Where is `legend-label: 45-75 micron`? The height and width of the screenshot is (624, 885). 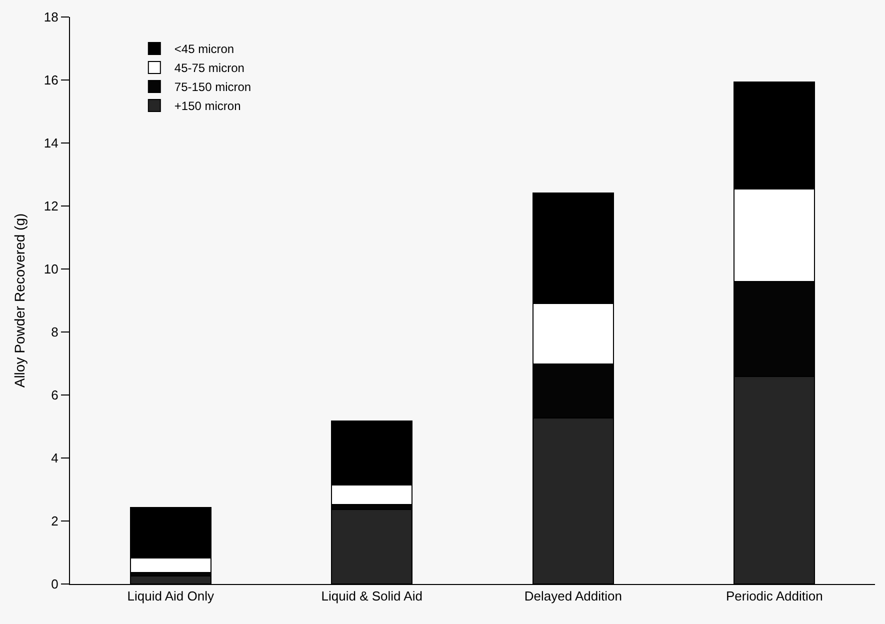
legend-label: 45-75 micron is located at coordinates (209, 68).